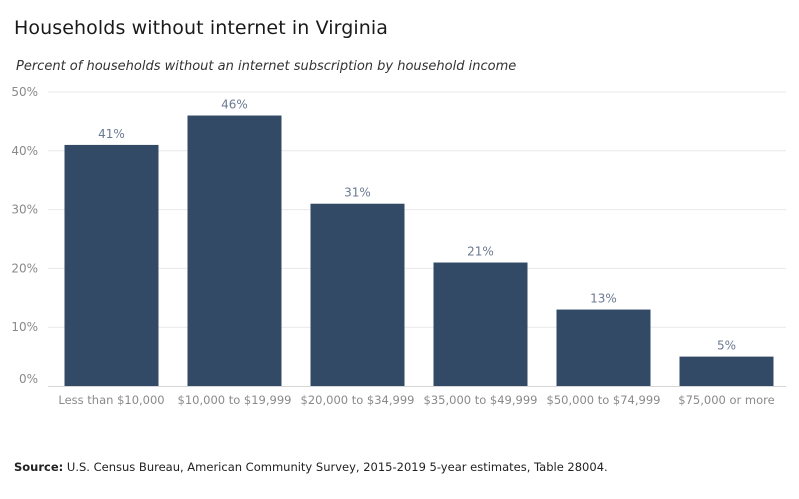 This screenshot has height=499, width=799. Describe the element at coordinates (28, 379) in the screenshot. I see `y-tick-label: 0%` at that location.